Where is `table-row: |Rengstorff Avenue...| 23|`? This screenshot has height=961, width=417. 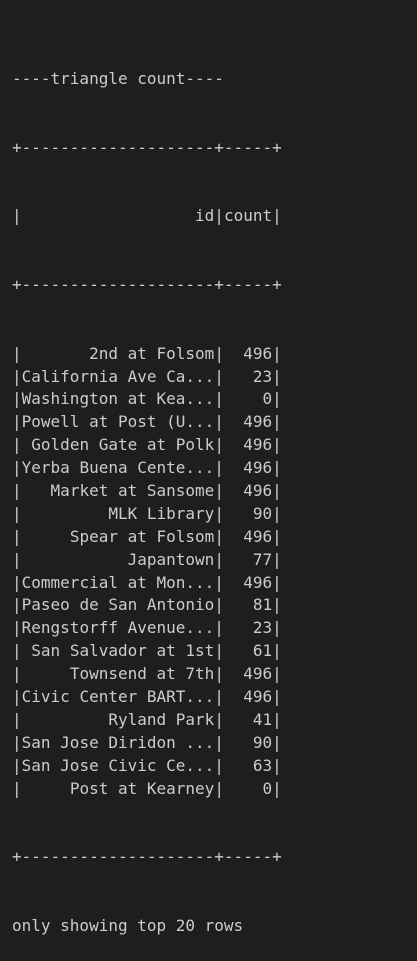
table-row: |Rengstorff Avenue...| 23| is located at coordinates (147, 628).